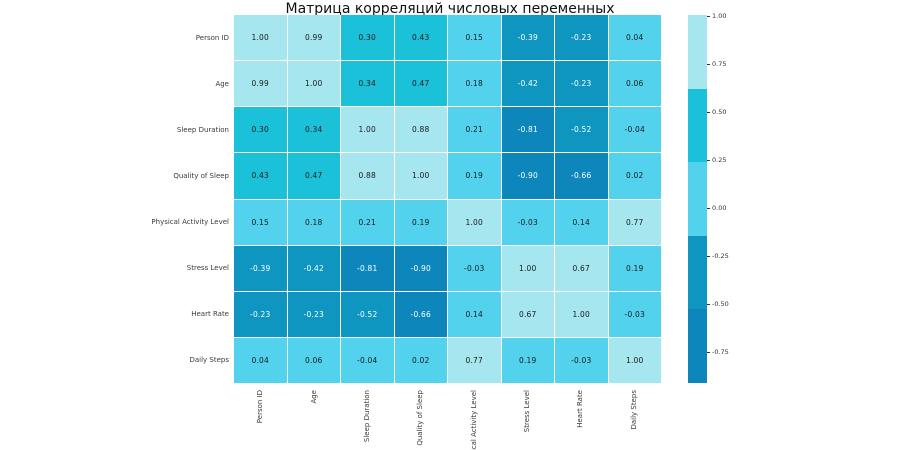 Image resolution: width=900 pixels, height=450 pixels. What do you see at coordinates (719, 16) in the screenshot?
I see `colorbar-tick-label: 1.00` at bounding box center [719, 16].